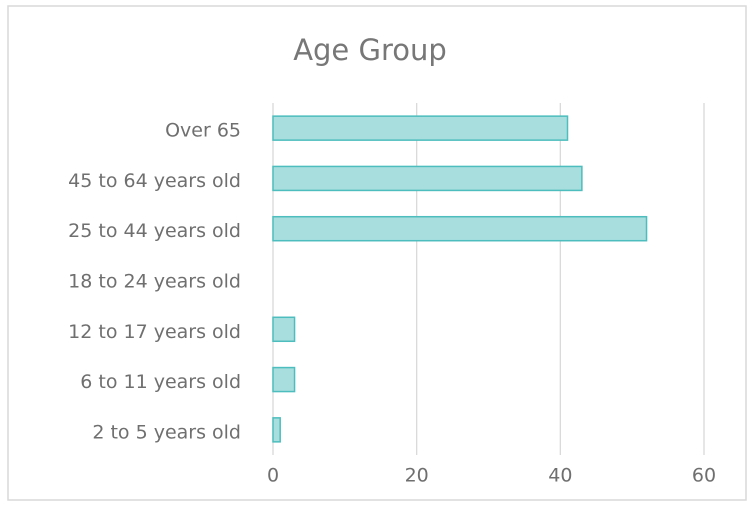 This screenshot has width=754, height=506. Describe the element at coordinates (417, 476) in the screenshot. I see `x-tick-label: 20` at that location.